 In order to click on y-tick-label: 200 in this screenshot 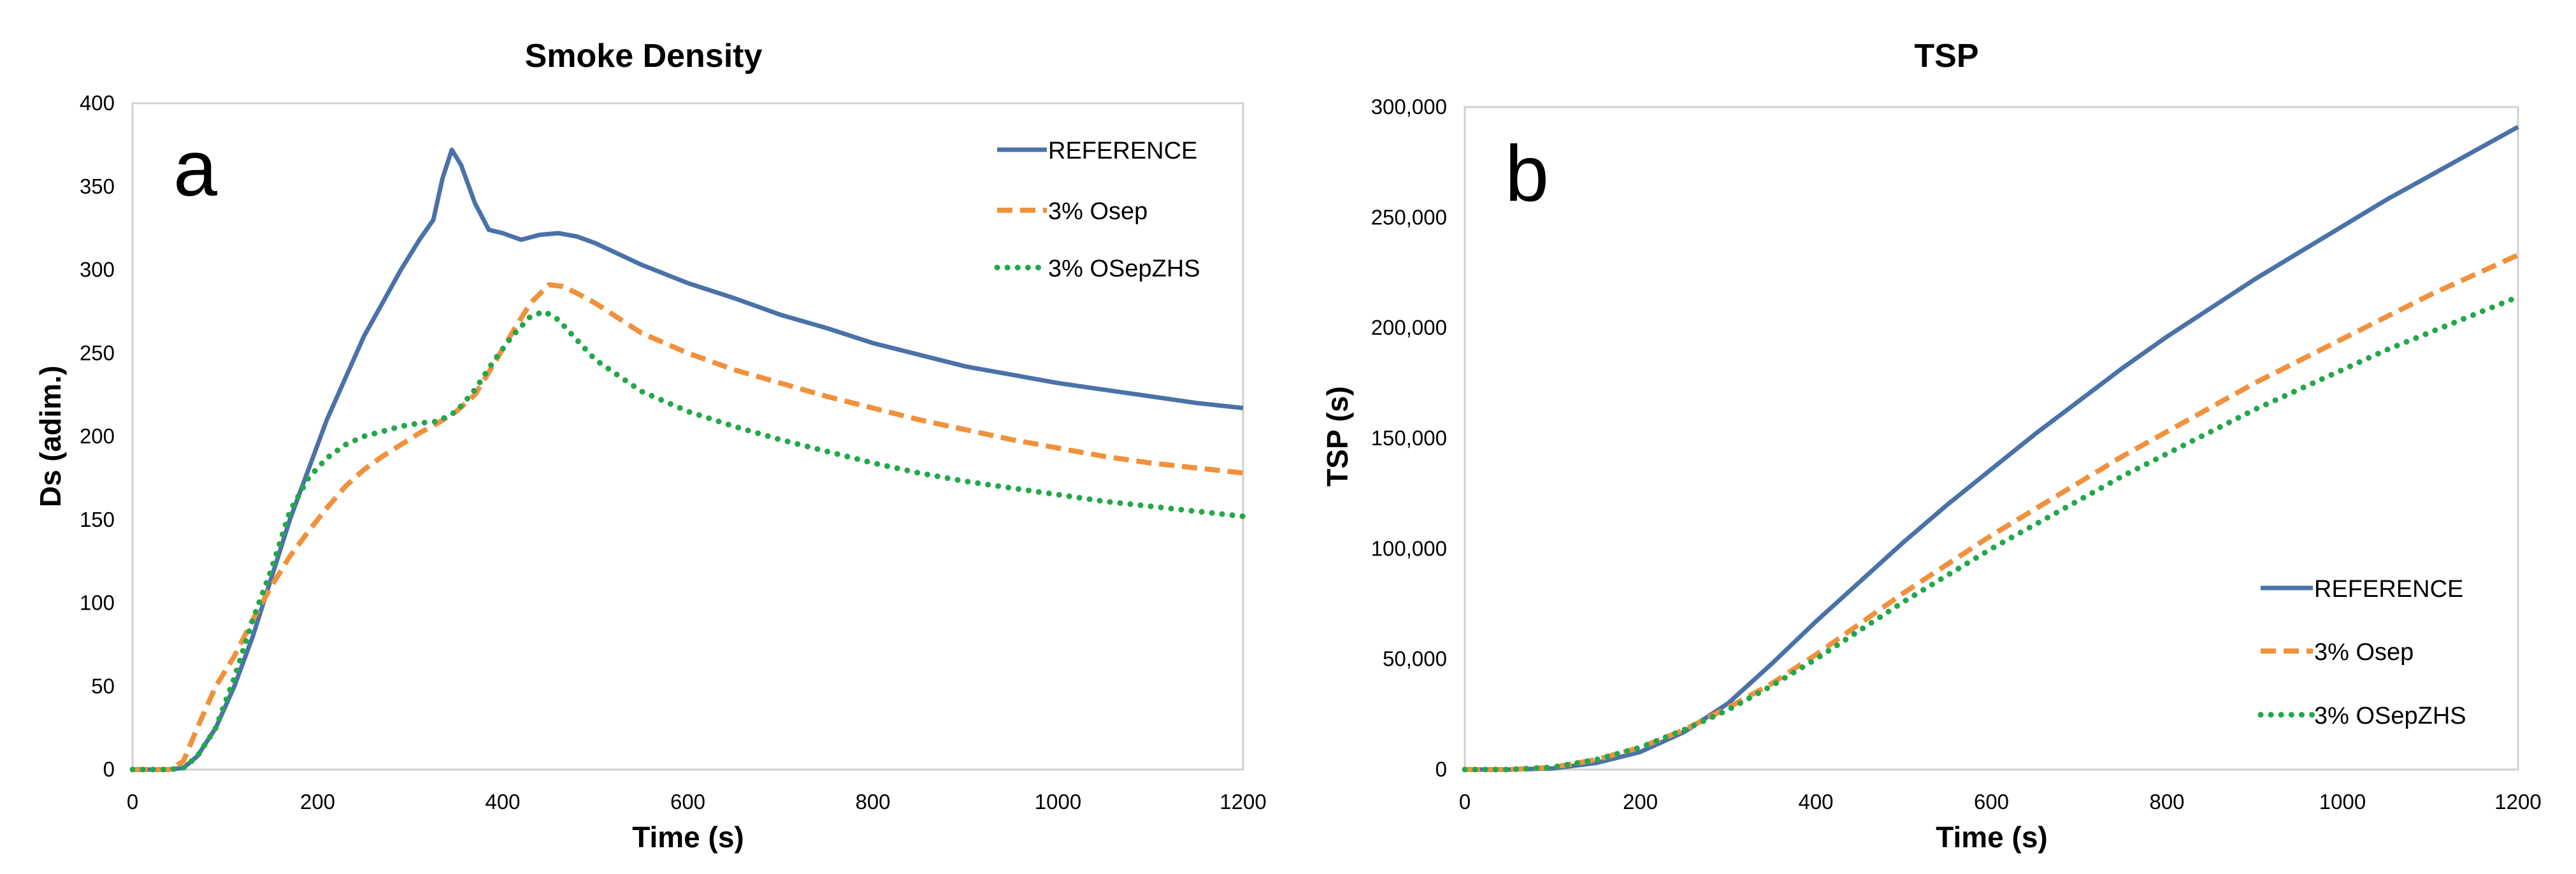, I will do `click(97, 436)`.